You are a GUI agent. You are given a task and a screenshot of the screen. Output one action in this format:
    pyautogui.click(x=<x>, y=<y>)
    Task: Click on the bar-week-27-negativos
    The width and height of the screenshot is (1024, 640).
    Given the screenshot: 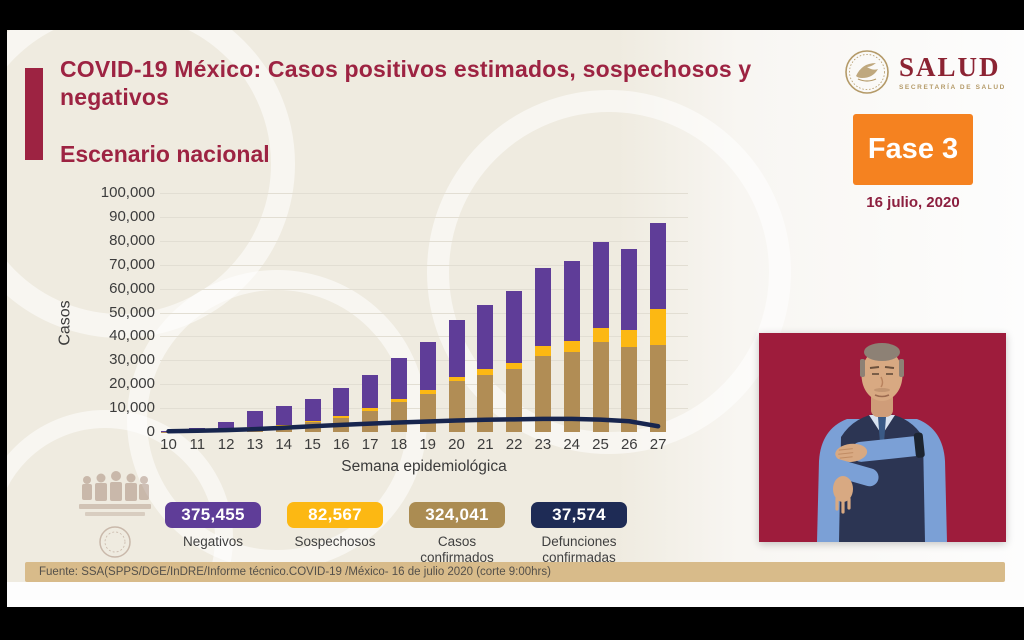 What is the action you would take?
    pyautogui.click(x=658, y=265)
    